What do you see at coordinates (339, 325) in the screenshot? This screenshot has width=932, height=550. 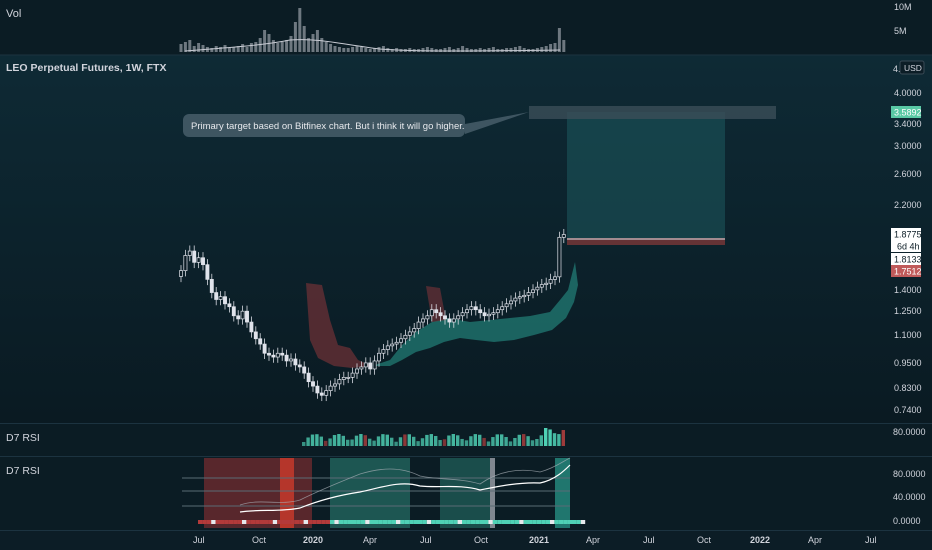 I see `bearish-cloud` at bounding box center [339, 325].